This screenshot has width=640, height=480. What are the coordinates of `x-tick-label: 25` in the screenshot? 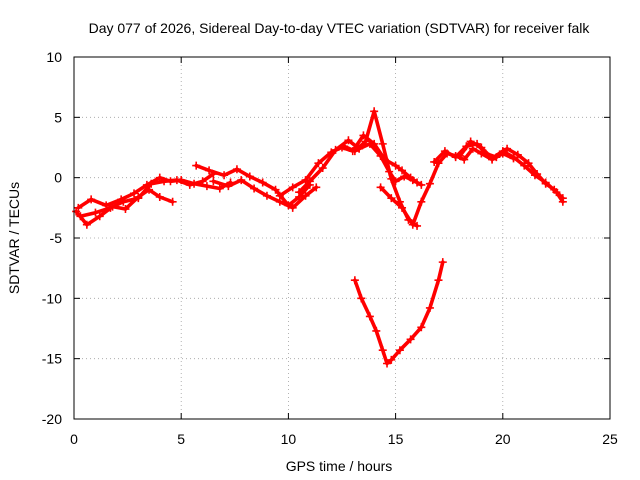 It's located at (610, 439).